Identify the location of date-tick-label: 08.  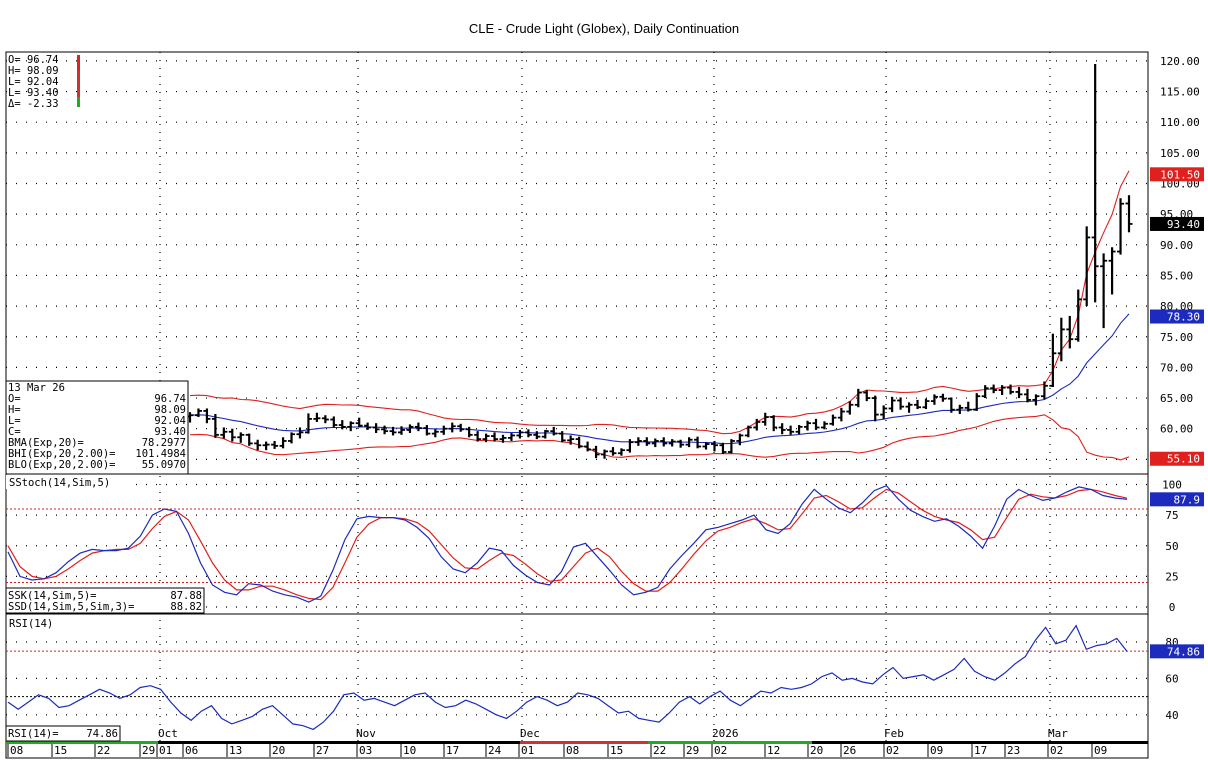
(16, 750).